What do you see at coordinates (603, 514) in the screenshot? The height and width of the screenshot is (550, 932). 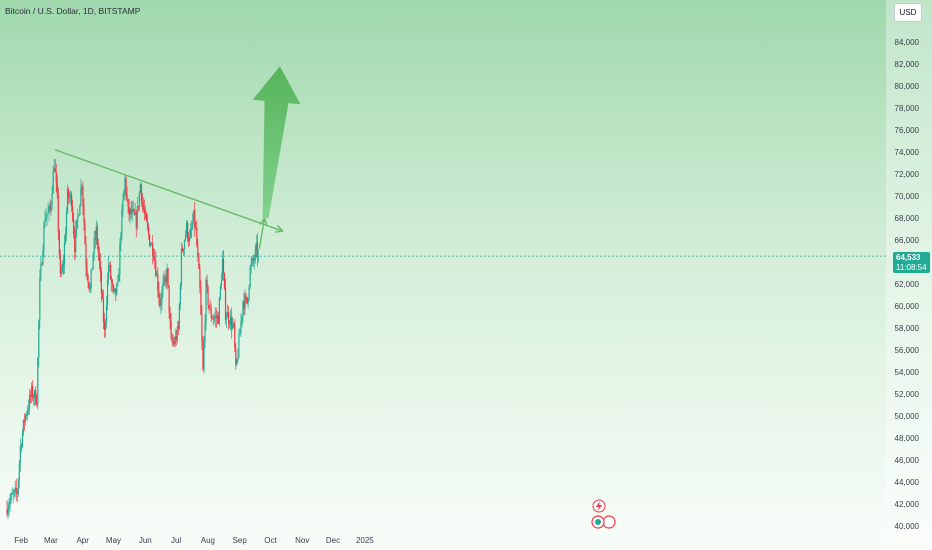 I see `event-icons` at bounding box center [603, 514].